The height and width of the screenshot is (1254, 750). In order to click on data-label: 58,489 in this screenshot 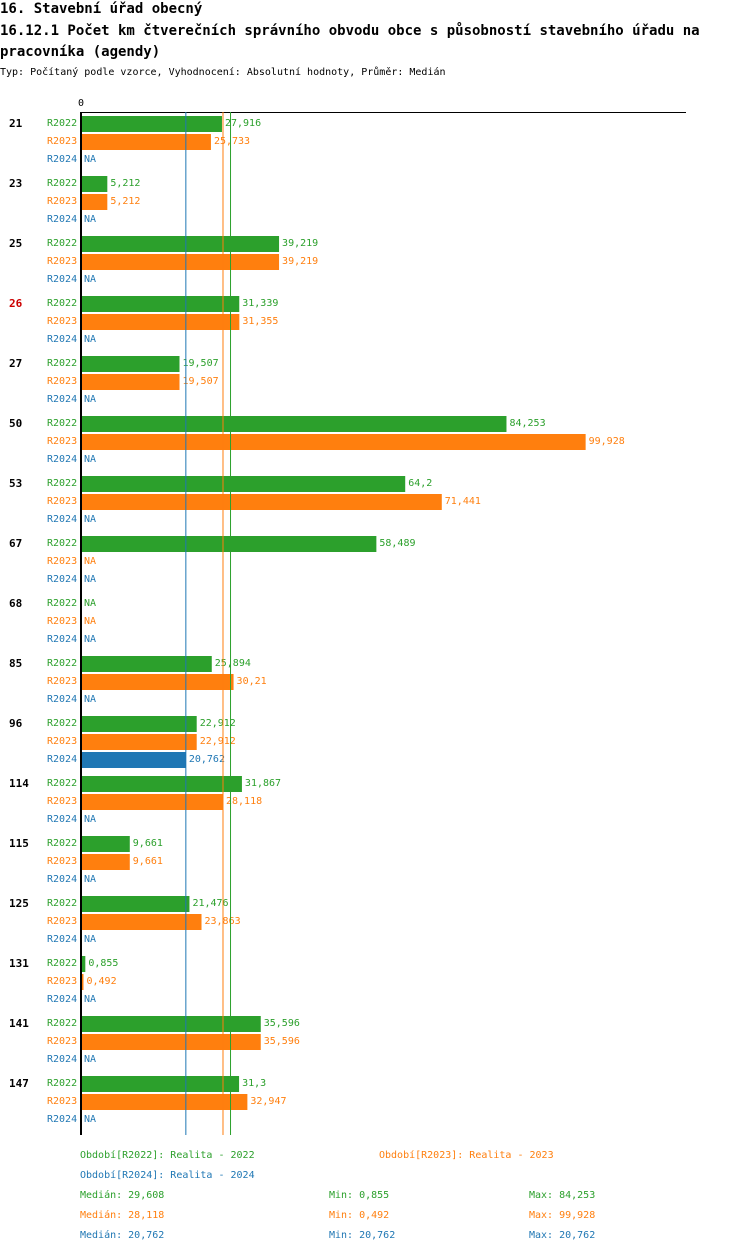, I will do `click(397, 543)`.